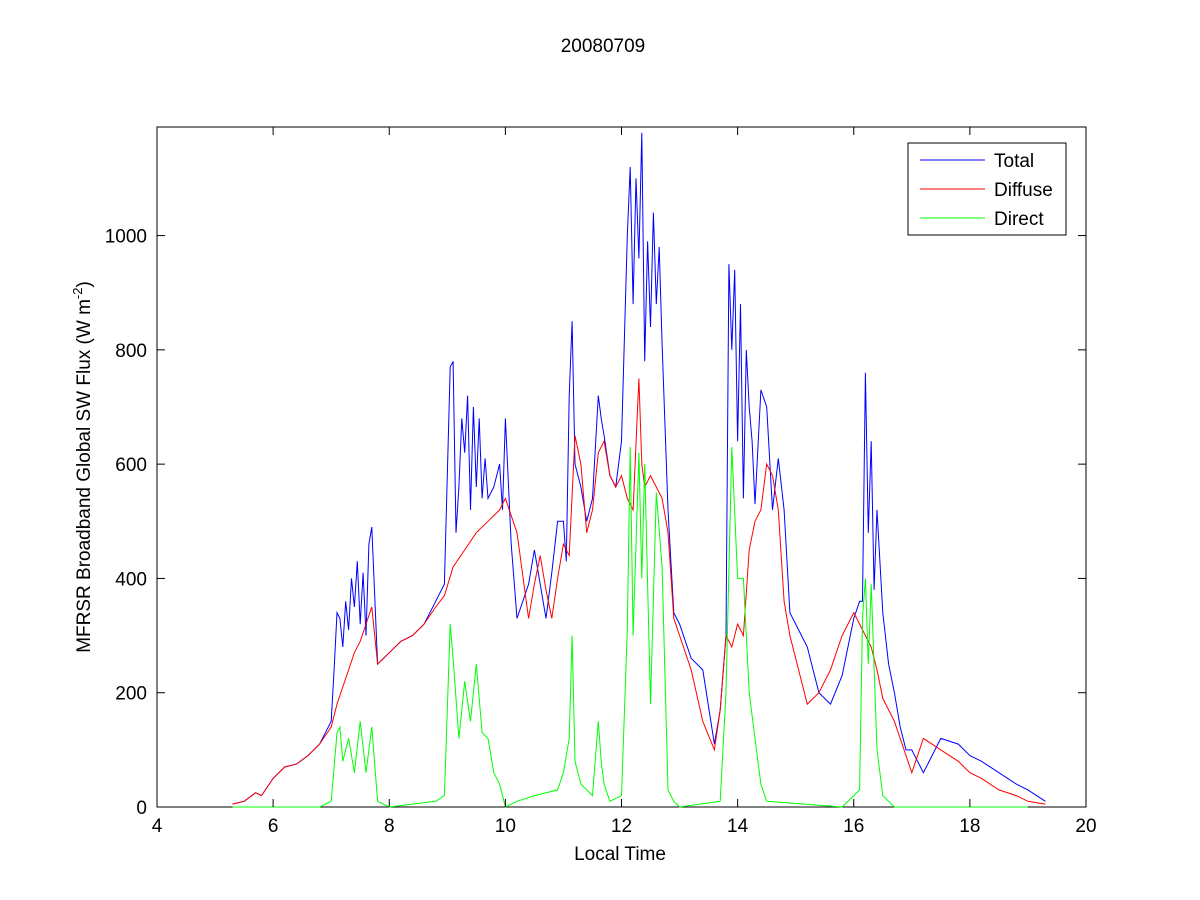 The height and width of the screenshot is (900, 1200). I want to click on x-tick-label: 20, so click(1085, 826).